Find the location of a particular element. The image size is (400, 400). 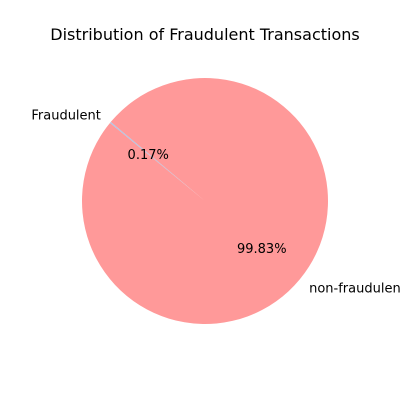

pie-slice-fraudulent is located at coordinates (157, 161).